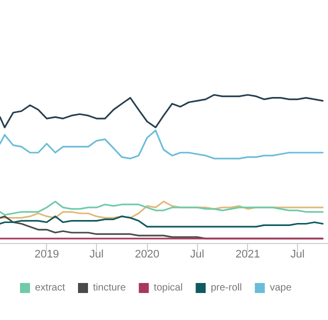  I want to click on legend-label: tincture, so click(109, 288).